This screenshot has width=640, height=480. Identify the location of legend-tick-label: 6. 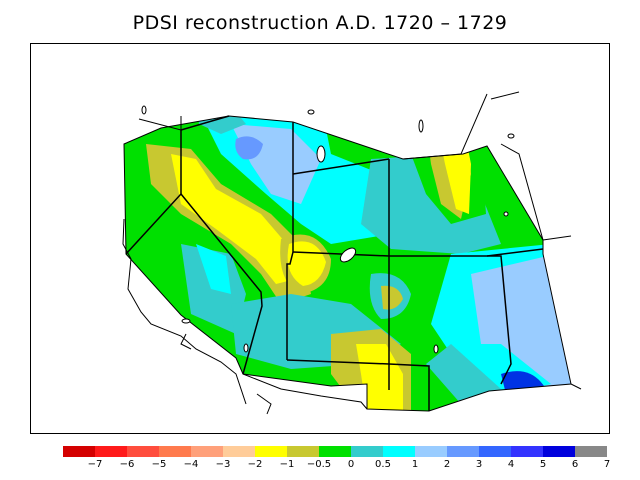
(575, 464).